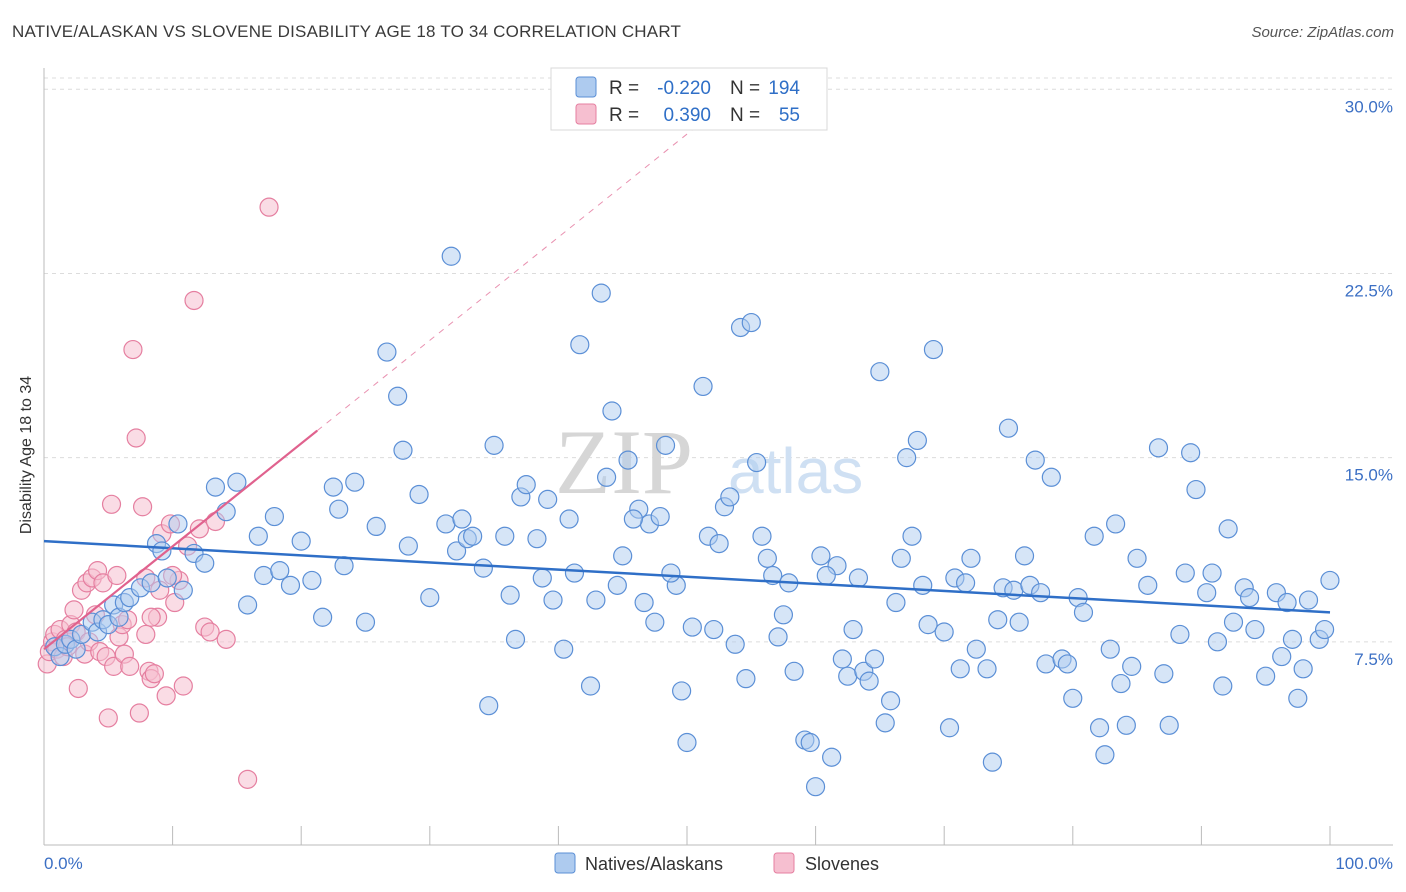 Image resolution: width=1406 pixels, height=892 pixels. I want to click on slovenes-trend-line, so click(180, 540).